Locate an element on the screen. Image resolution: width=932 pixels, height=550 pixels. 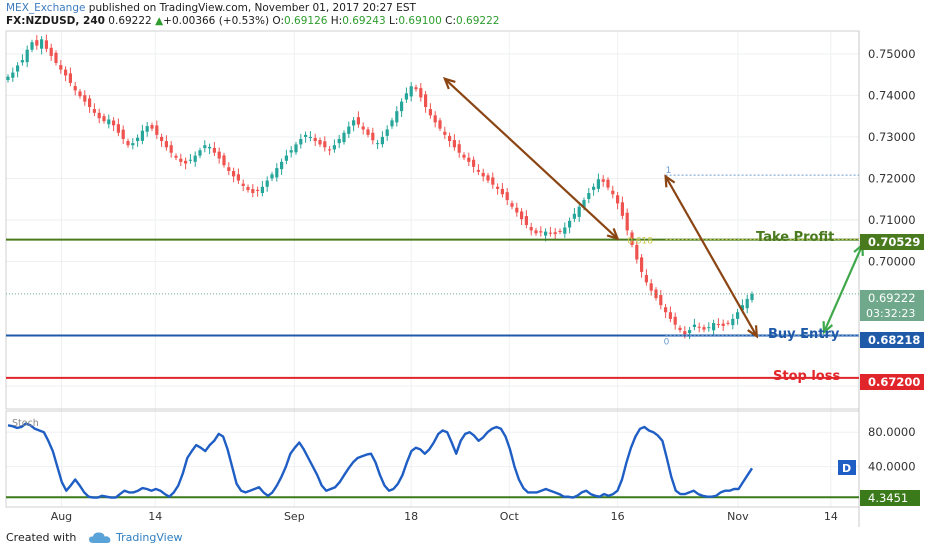
countdown-badge is located at coordinates (892, 313).